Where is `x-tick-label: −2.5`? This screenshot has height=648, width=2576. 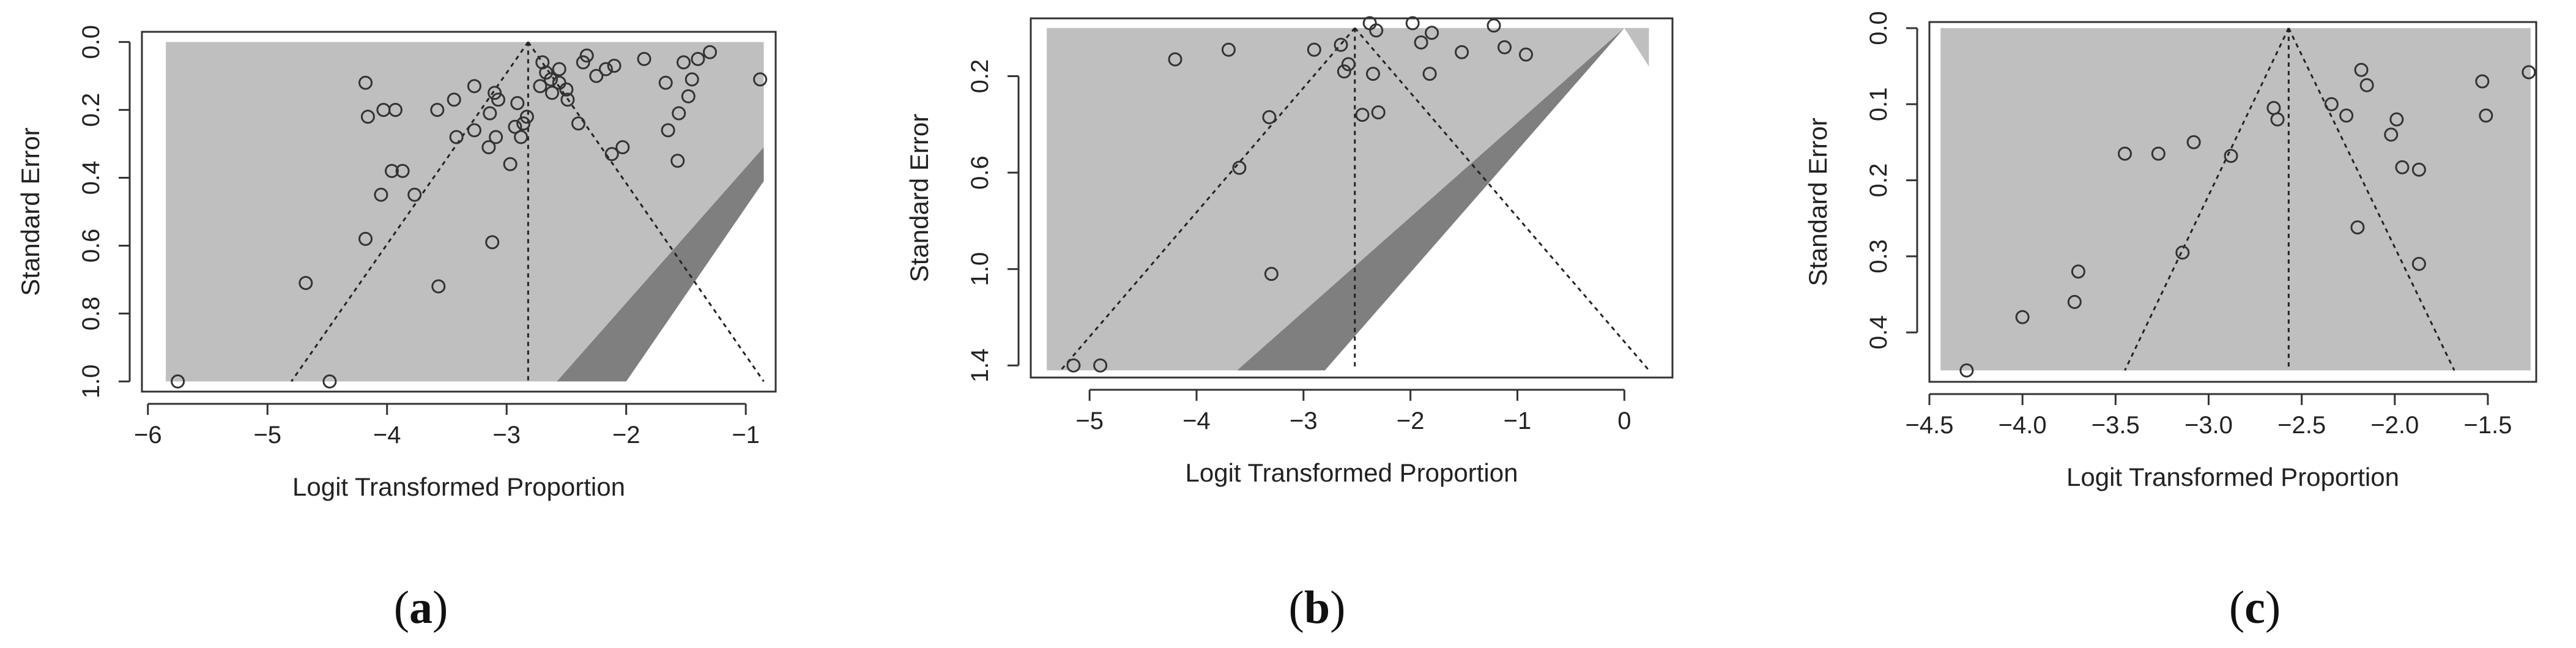
x-tick-label: −2.5 is located at coordinates (2301, 425).